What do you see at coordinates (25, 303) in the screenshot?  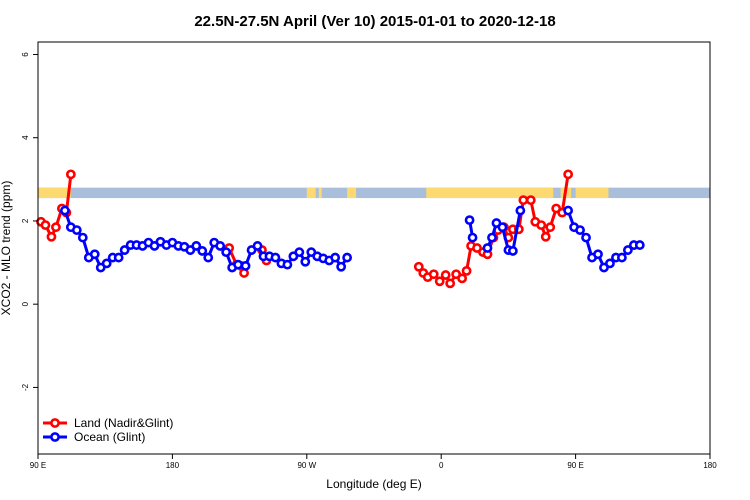 I see `y-tick-label: 0` at bounding box center [25, 303].